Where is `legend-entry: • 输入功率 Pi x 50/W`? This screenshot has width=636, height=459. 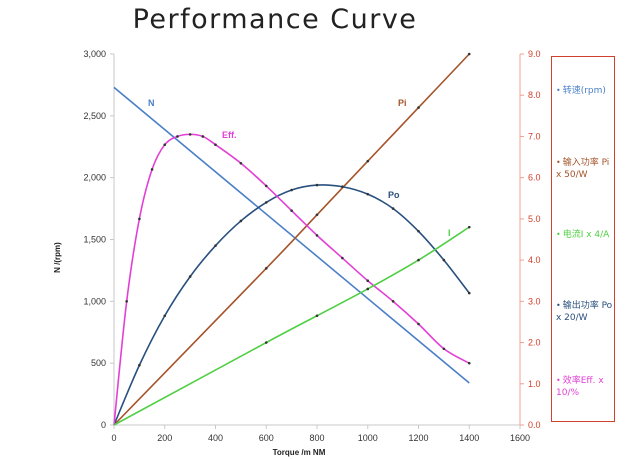 legend-entry: • 输入功率 Pi x 50/W is located at coordinates (586, 169).